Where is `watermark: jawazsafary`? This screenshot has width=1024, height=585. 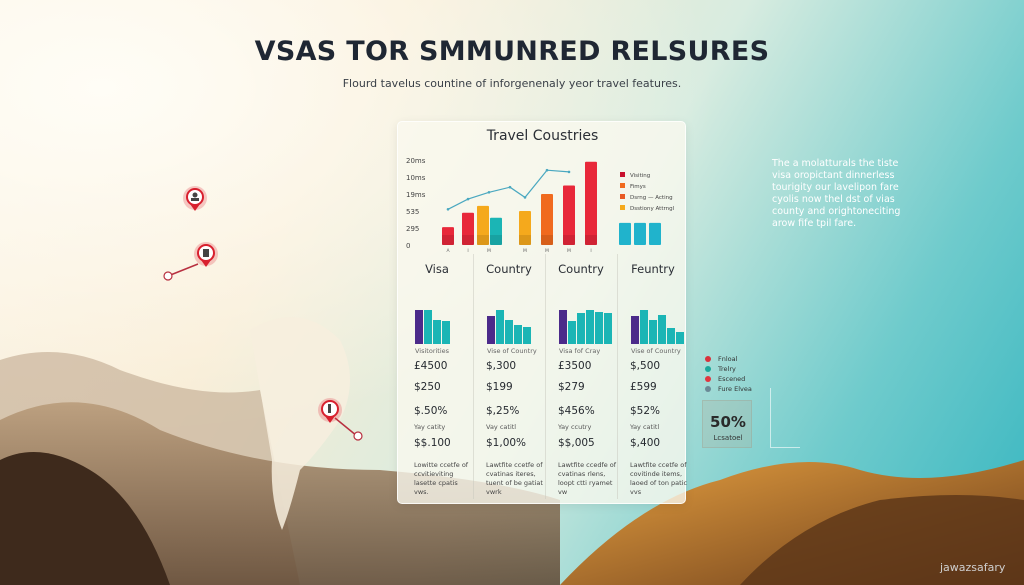
watermark: jawazsafary is located at coordinates (973, 567).